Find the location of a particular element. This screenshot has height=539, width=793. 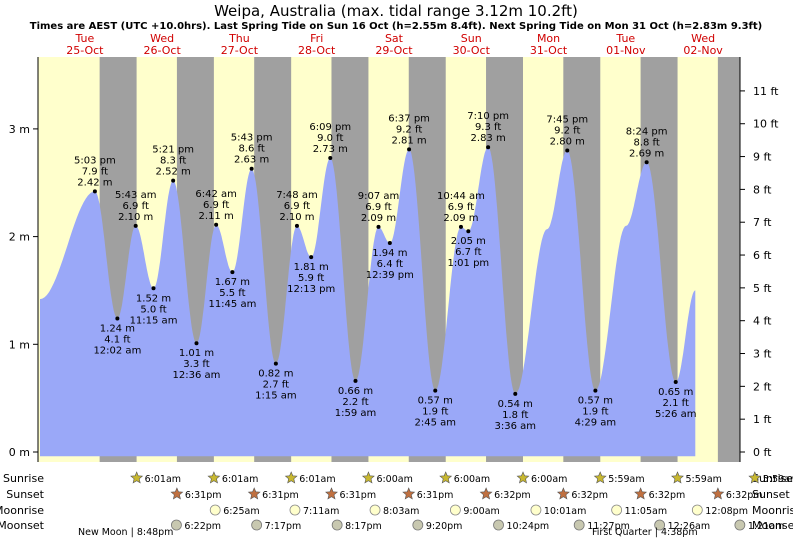

tide-feet: 9.0 ft is located at coordinates (330, 138).